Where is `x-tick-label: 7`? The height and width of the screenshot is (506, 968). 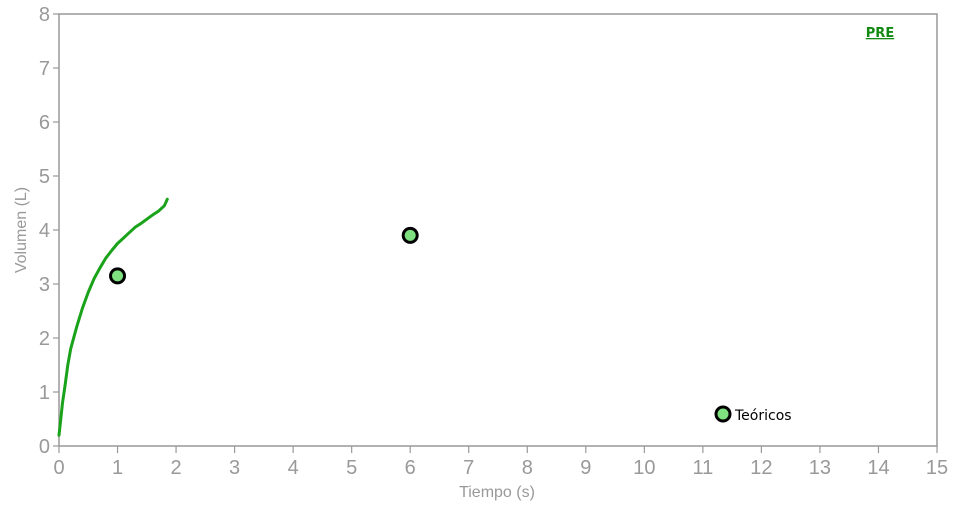 x-tick-label: 7 is located at coordinates (468, 468).